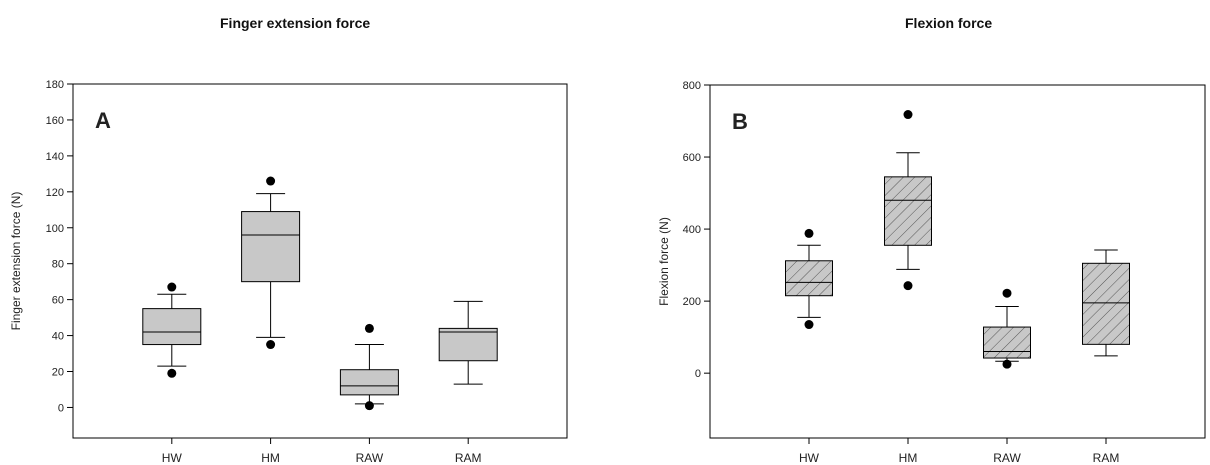 Image resolution: width=1210 pixels, height=465 pixels. I want to click on y-tick-label: 180, so click(55, 85).